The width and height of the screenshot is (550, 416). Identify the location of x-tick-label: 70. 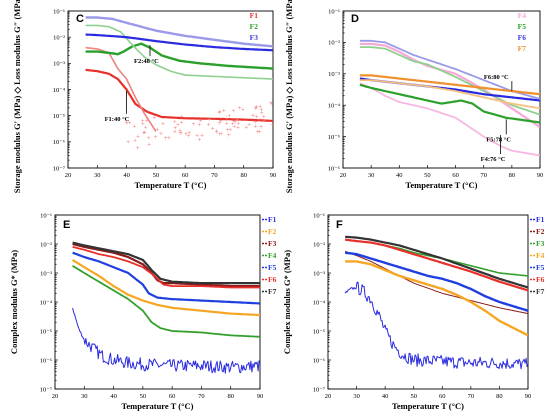
(471, 396).